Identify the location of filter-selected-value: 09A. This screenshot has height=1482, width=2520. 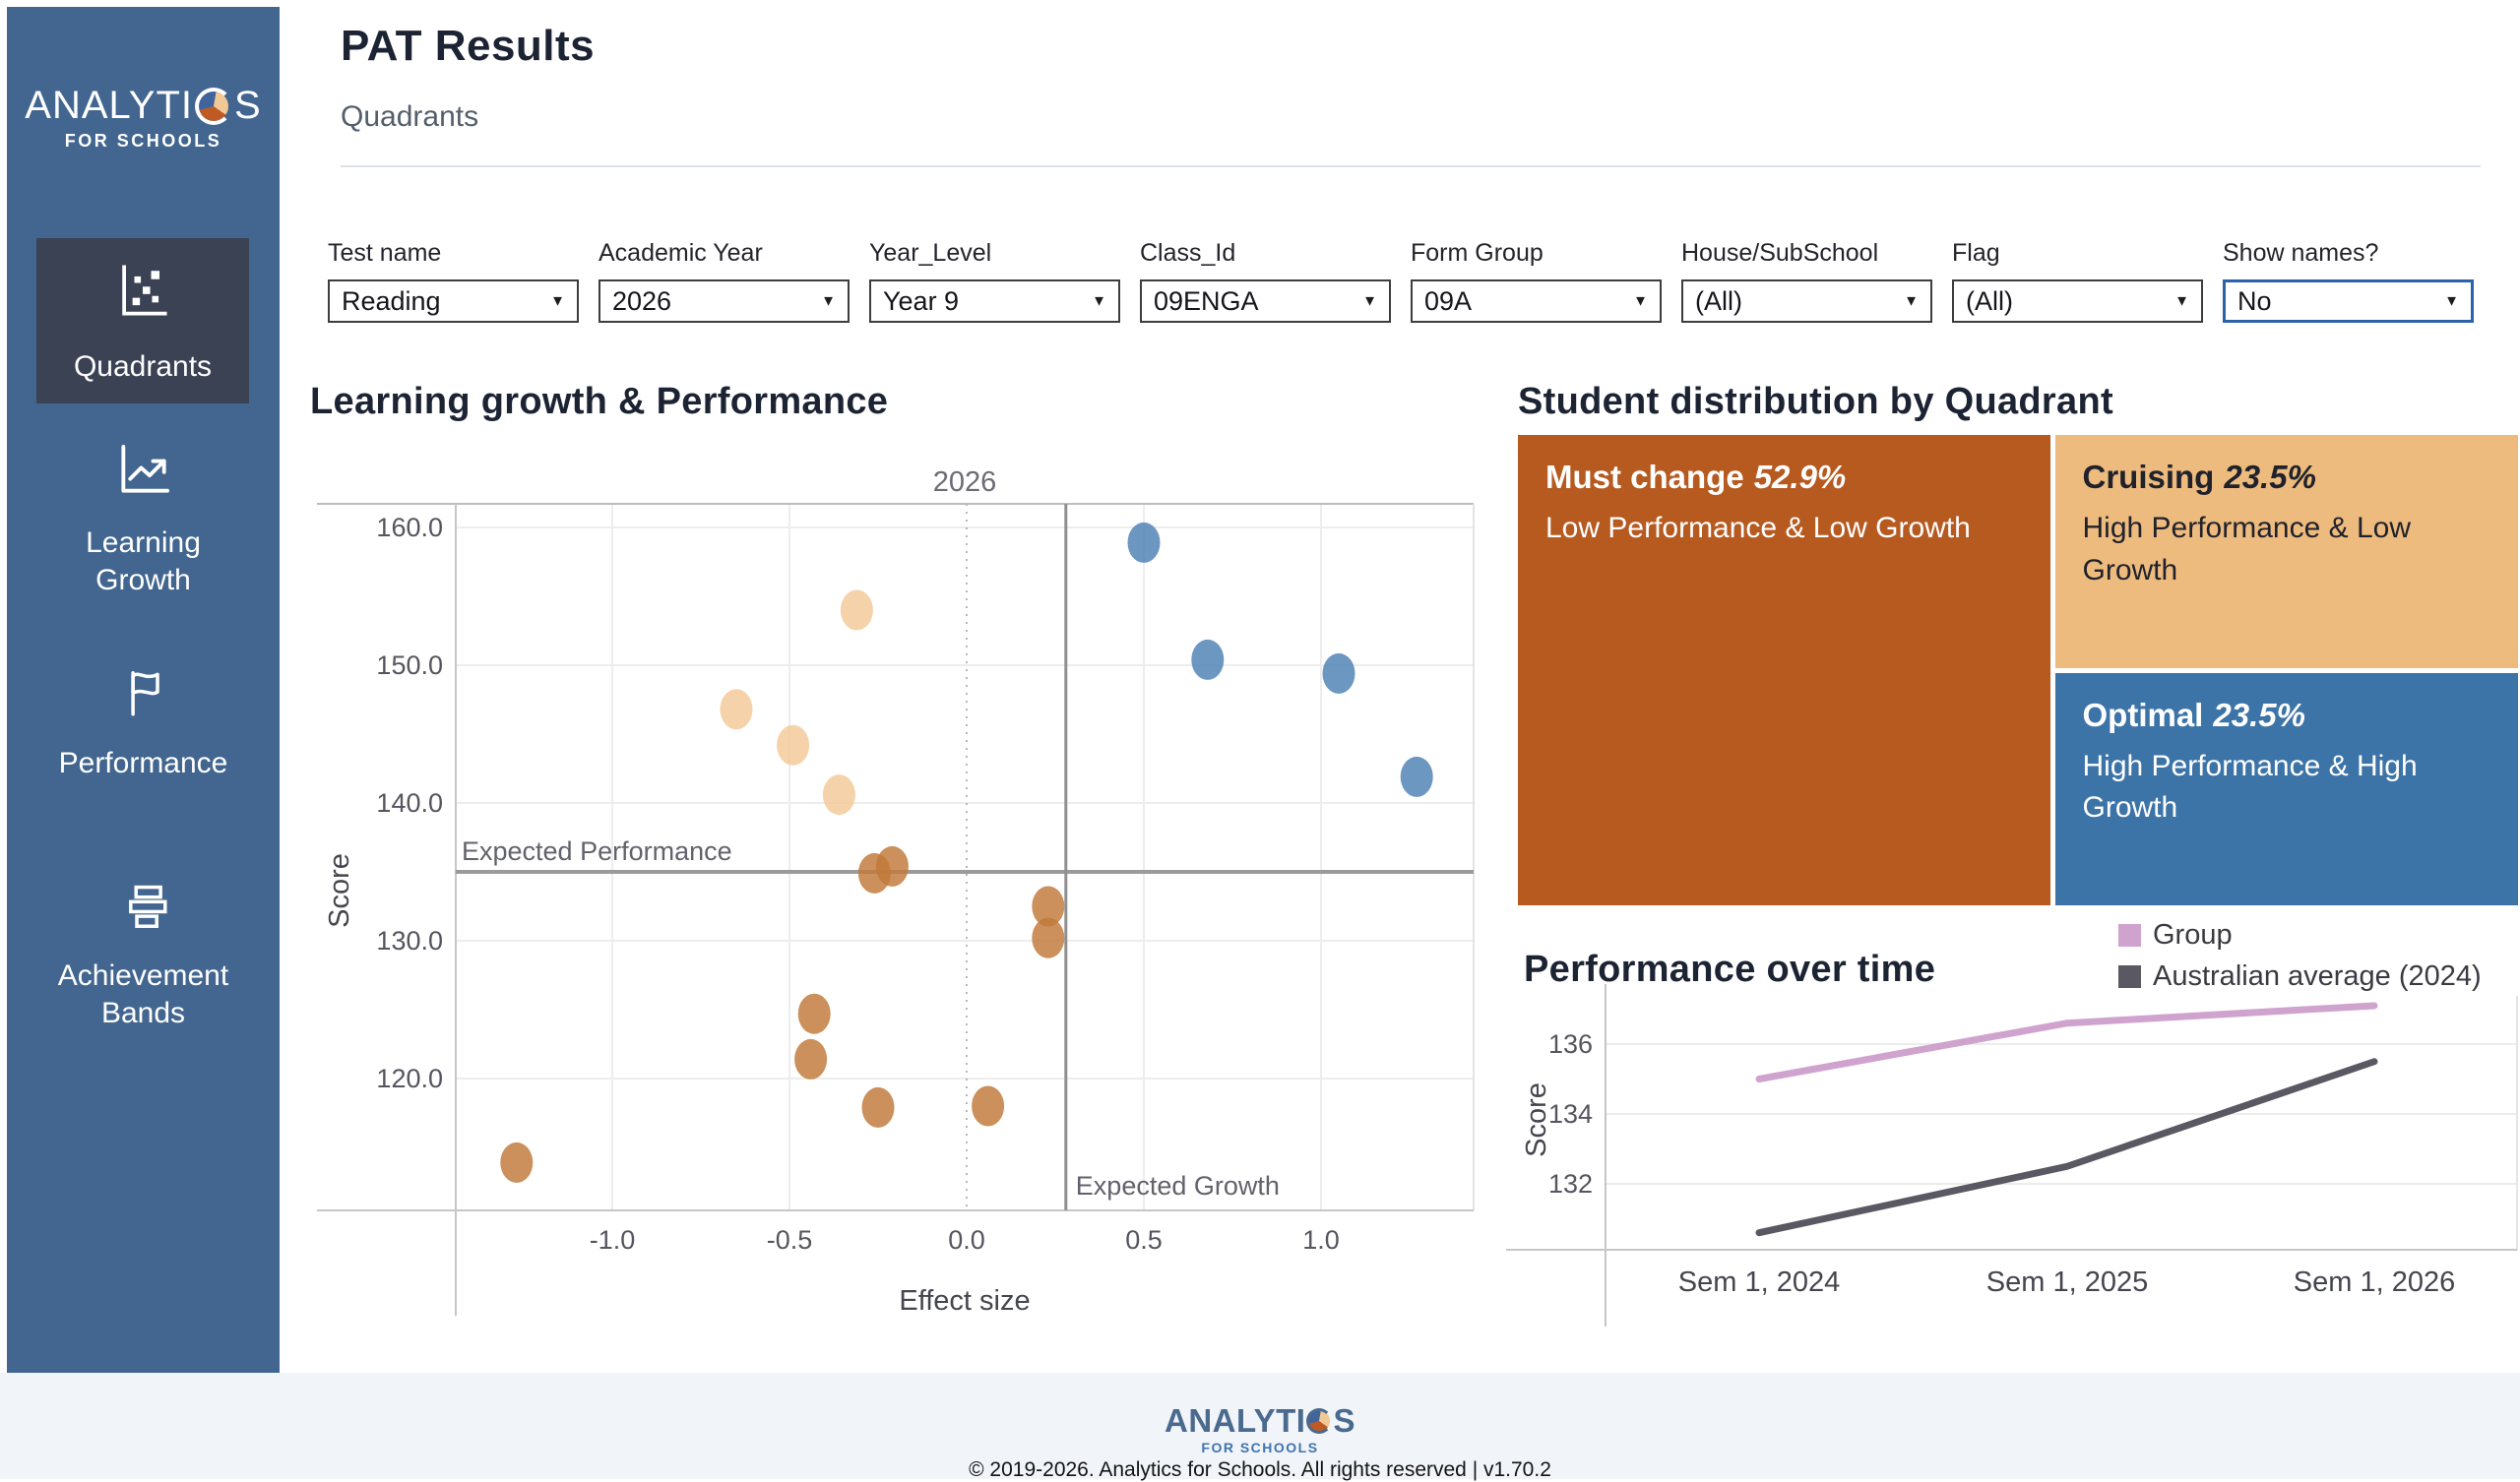
(1448, 300).